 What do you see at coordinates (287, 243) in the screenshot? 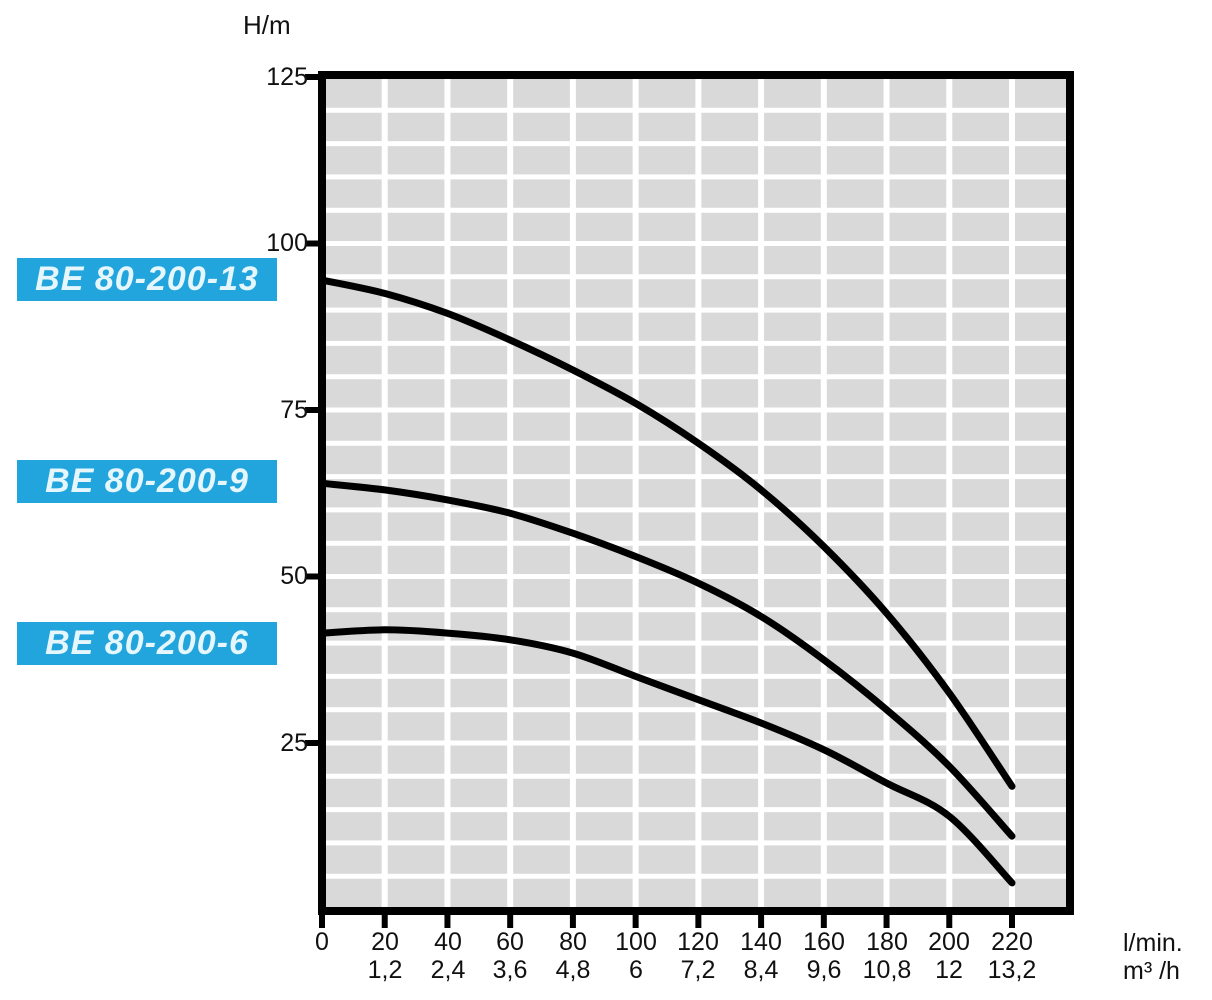
I see `y-tick-label: 100` at bounding box center [287, 243].